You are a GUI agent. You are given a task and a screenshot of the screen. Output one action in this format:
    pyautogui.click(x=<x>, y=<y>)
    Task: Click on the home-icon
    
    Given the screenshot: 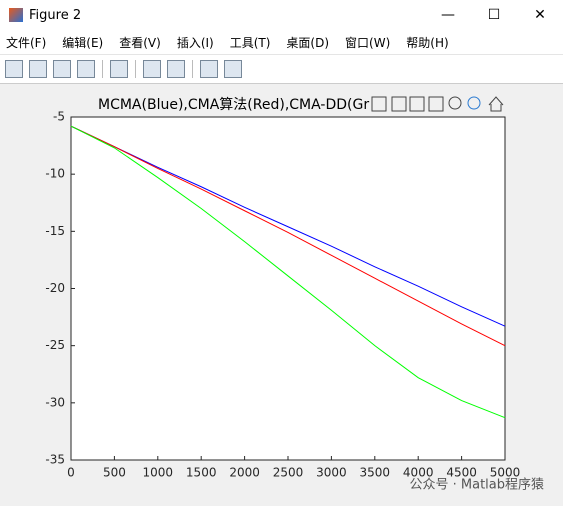 What is the action you would take?
    pyautogui.click(x=496, y=104)
    